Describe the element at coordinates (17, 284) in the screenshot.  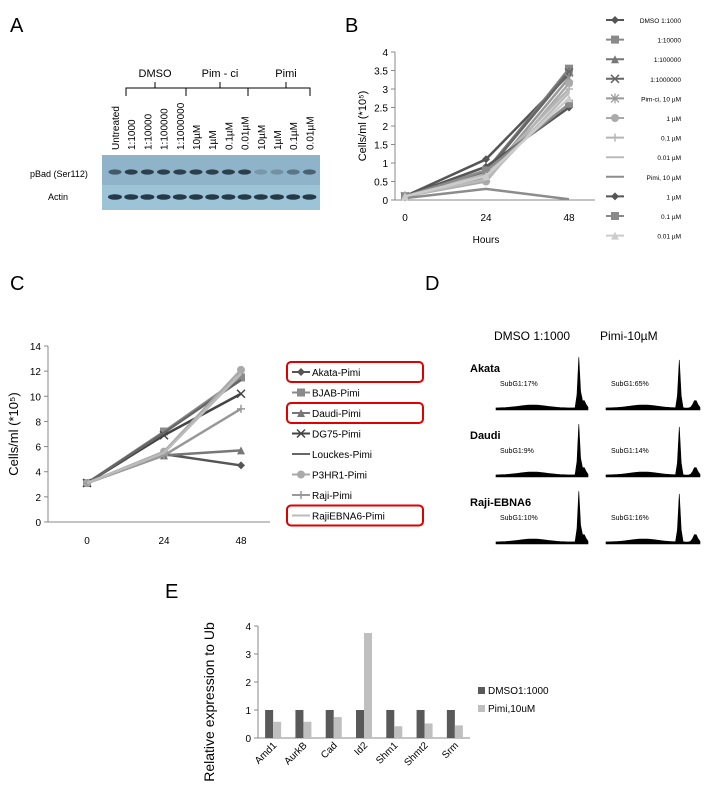
I see `panel-c-letter: C` at that location.